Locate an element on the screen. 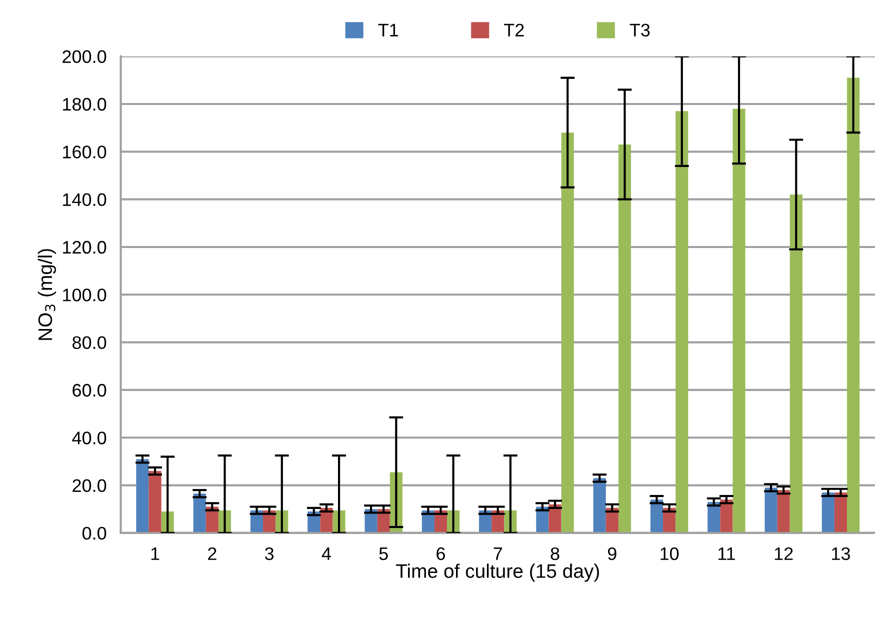  legend-label: T3 is located at coordinates (640, 30).